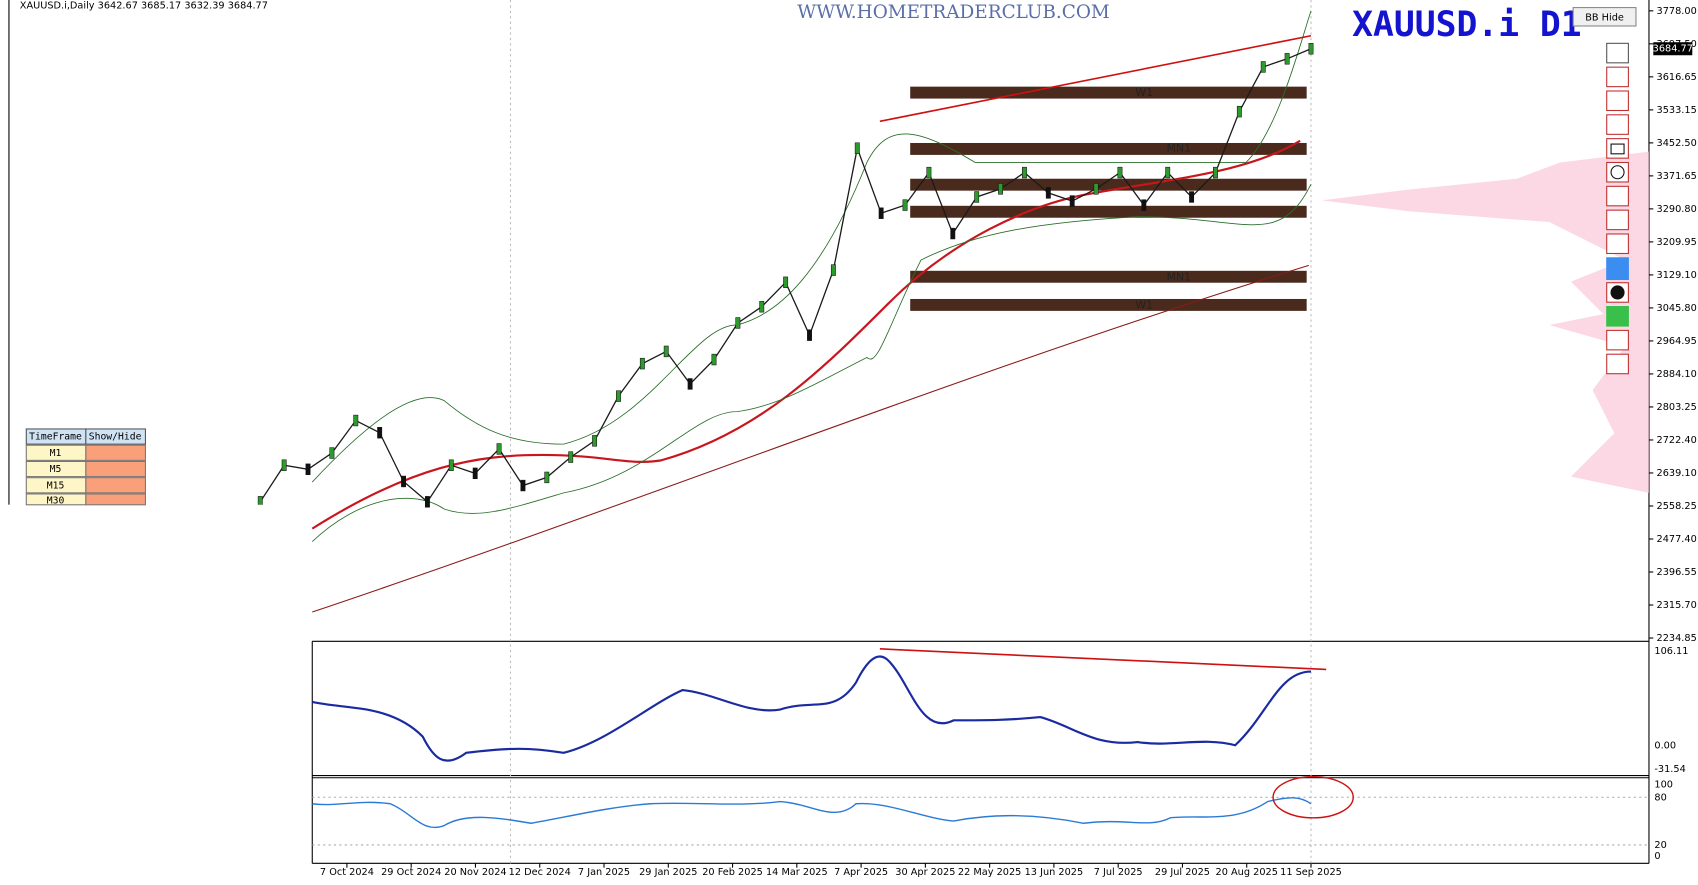 The image size is (1698, 885). I want to click on indicator-tick-label: 106.11, so click(1671, 651).